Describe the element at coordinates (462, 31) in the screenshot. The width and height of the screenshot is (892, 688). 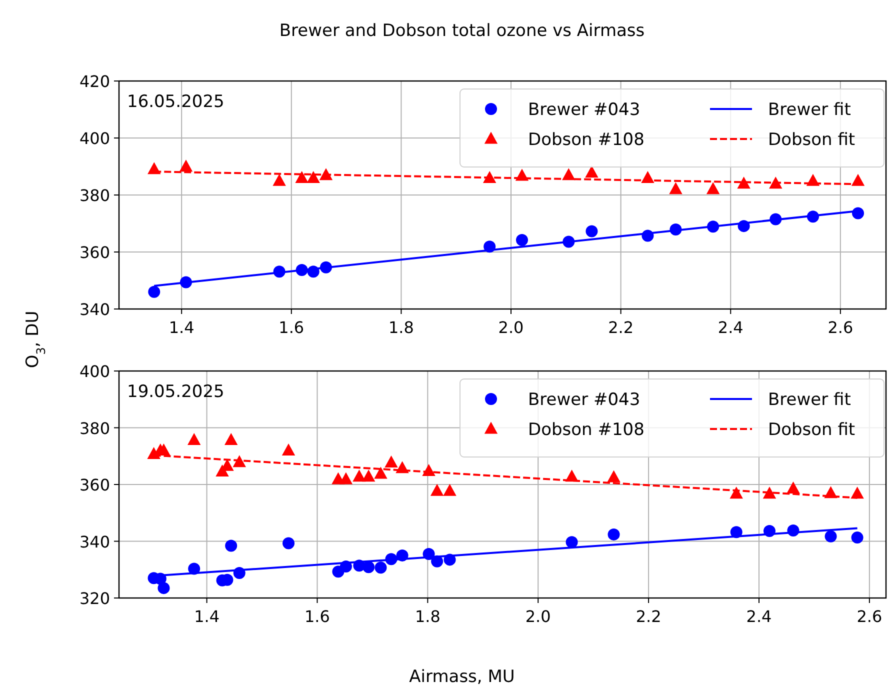
I see `chart-title: Brewer and Dobson total ozone vs Airmass` at that location.